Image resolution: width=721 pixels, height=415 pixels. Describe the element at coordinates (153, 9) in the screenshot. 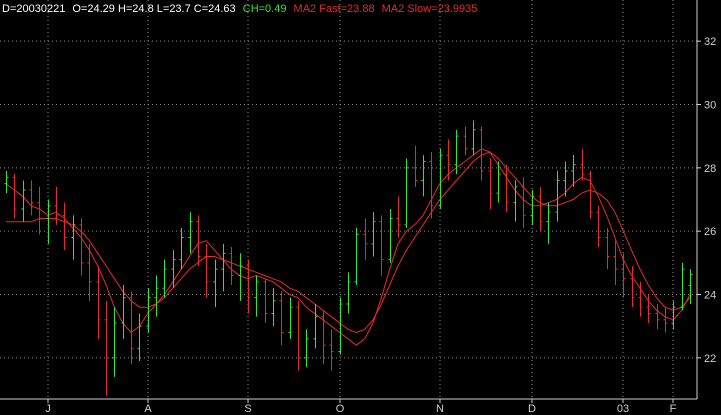

I see `header-ohlc: O=24.29 H=24.8 L=23.7 C=24.63` at that location.